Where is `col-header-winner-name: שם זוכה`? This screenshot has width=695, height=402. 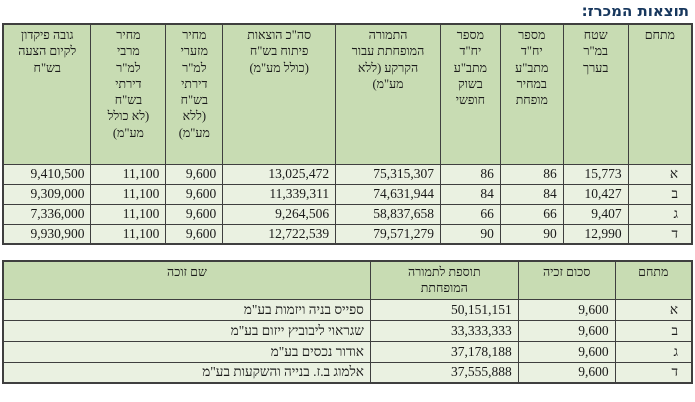 col-header-winner-name: שם זוכה is located at coordinates (186, 280).